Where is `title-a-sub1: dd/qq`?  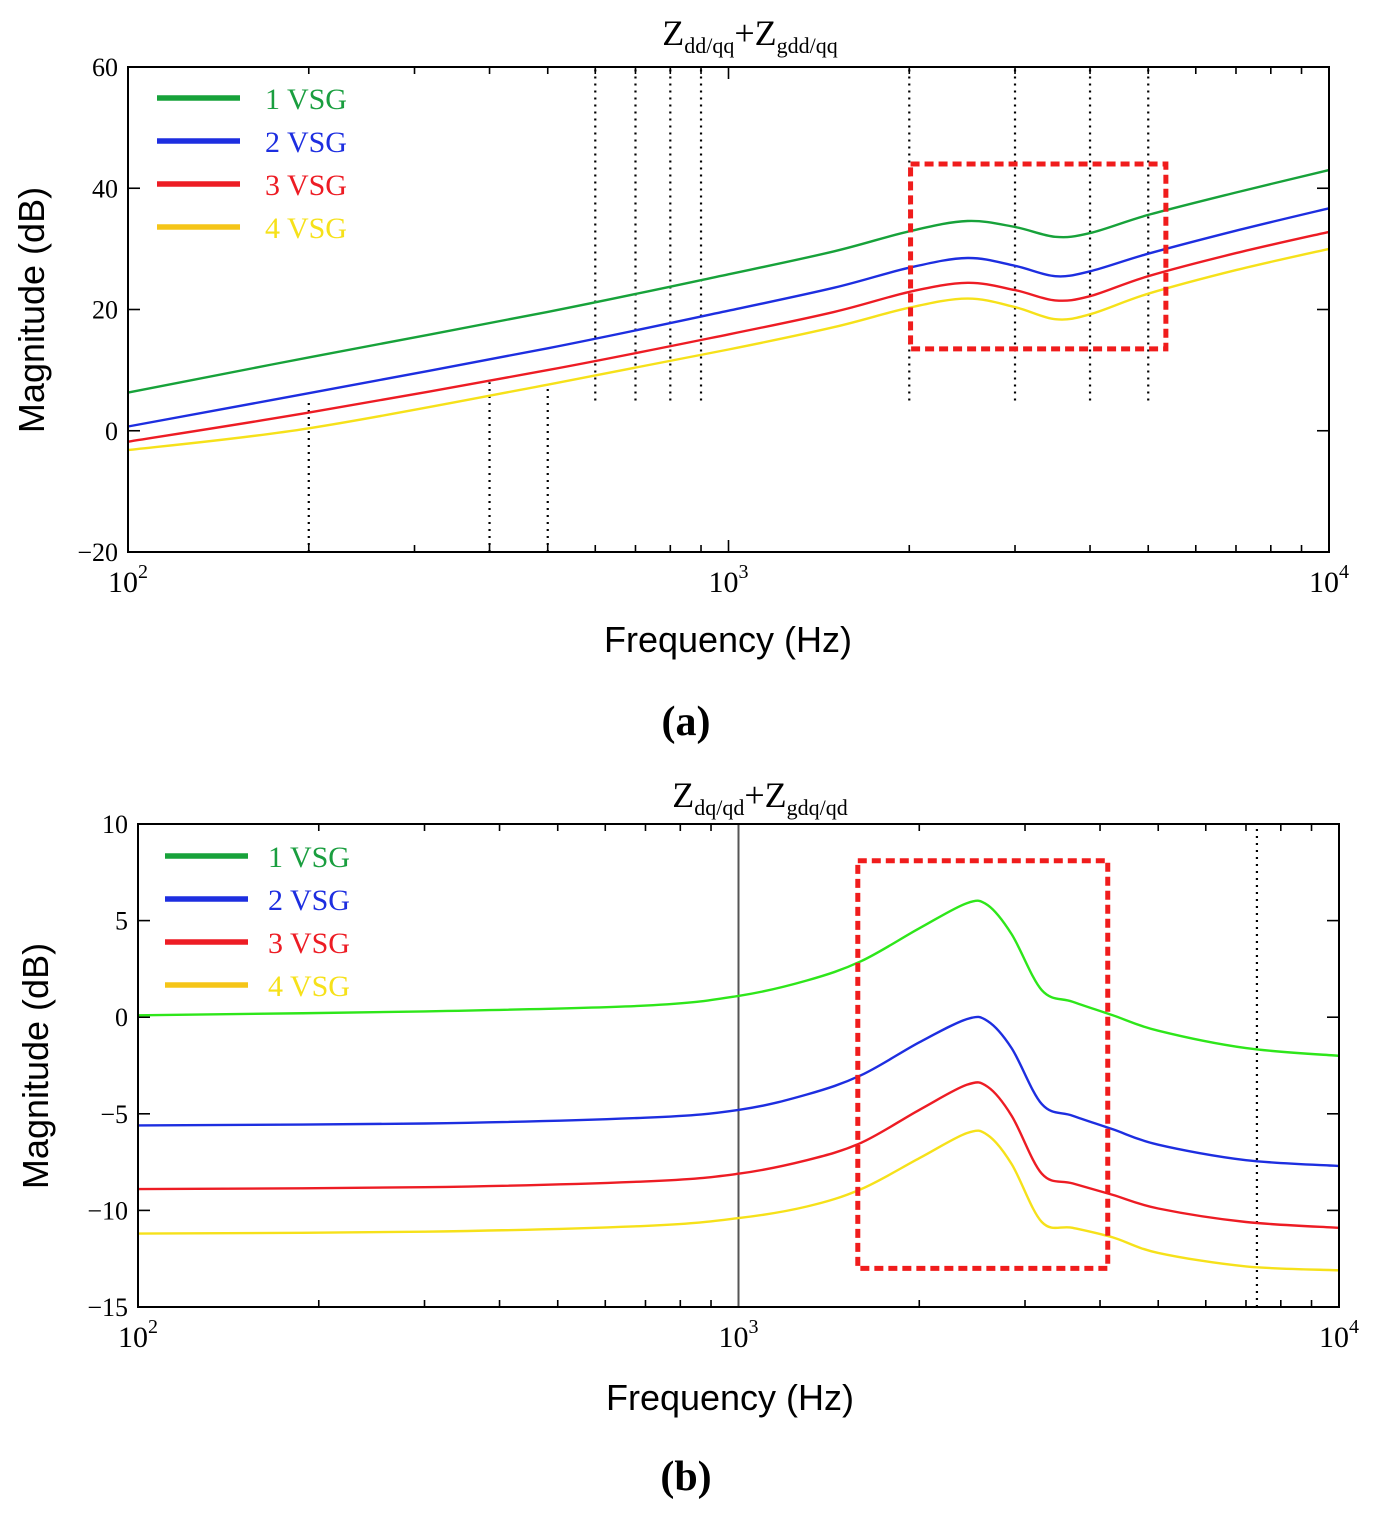 title-a-sub1: dd/qq is located at coordinates (709, 45).